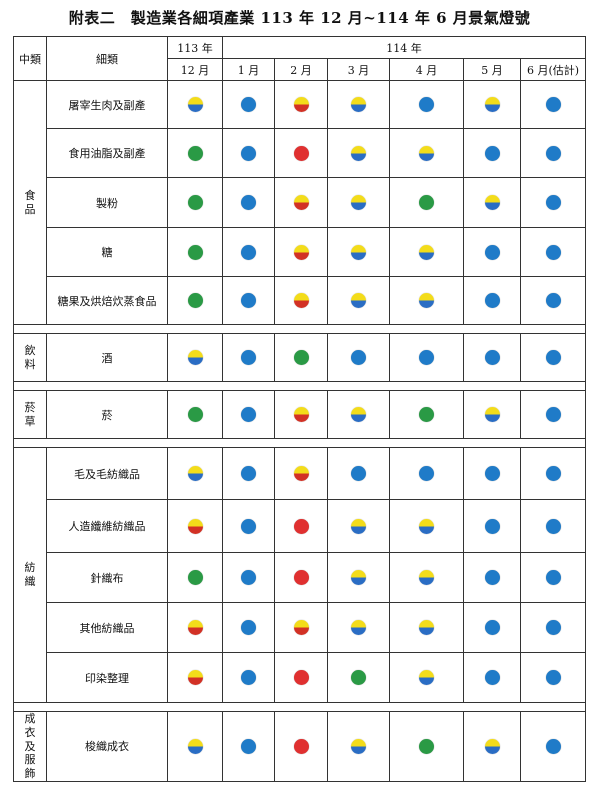 The height and width of the screenshot is (800, 599). What do you see at coordinates (301, 69) in the screenshot?
I see `header-month: 2 月` at bounding box center [301, 69].